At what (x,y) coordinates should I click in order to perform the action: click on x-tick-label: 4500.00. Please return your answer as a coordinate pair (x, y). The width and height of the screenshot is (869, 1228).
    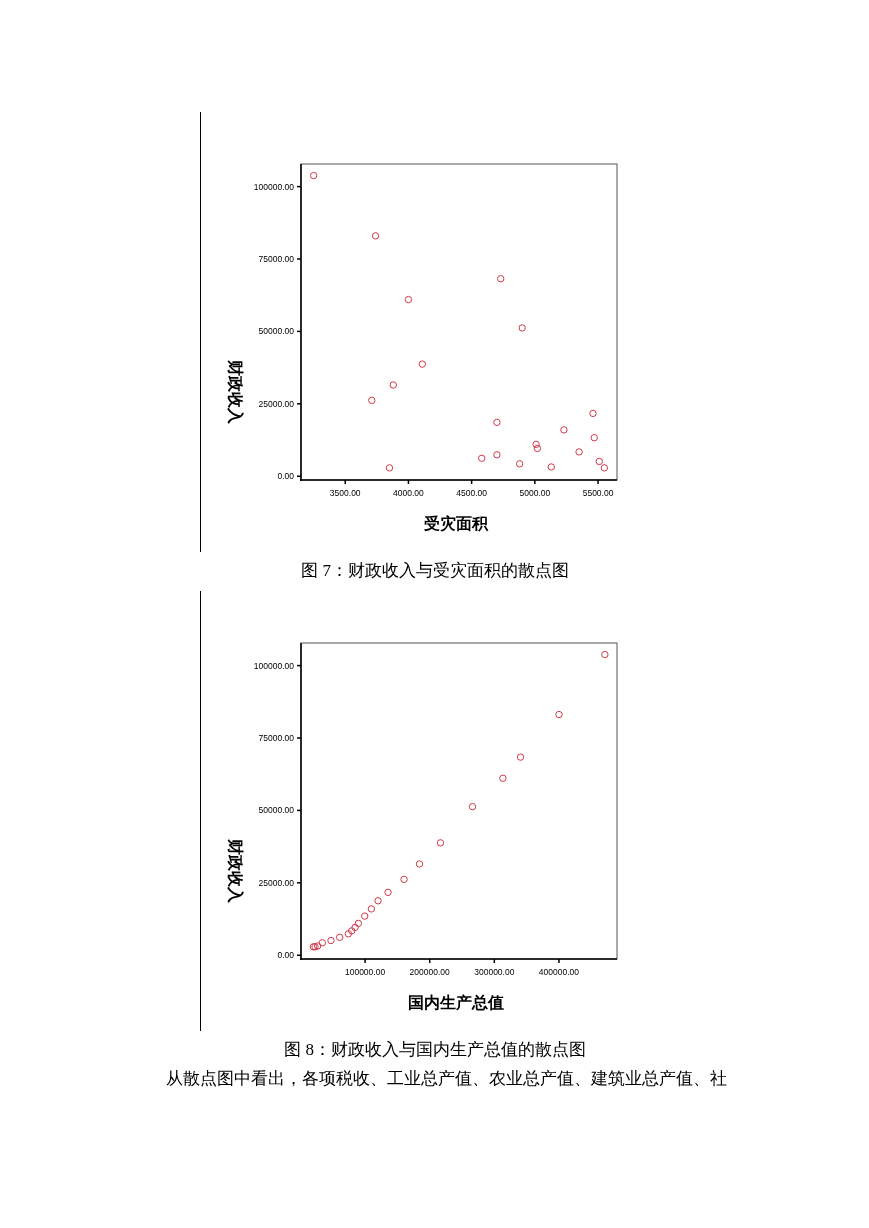
    Looking at the image, I should click on (472, 493).